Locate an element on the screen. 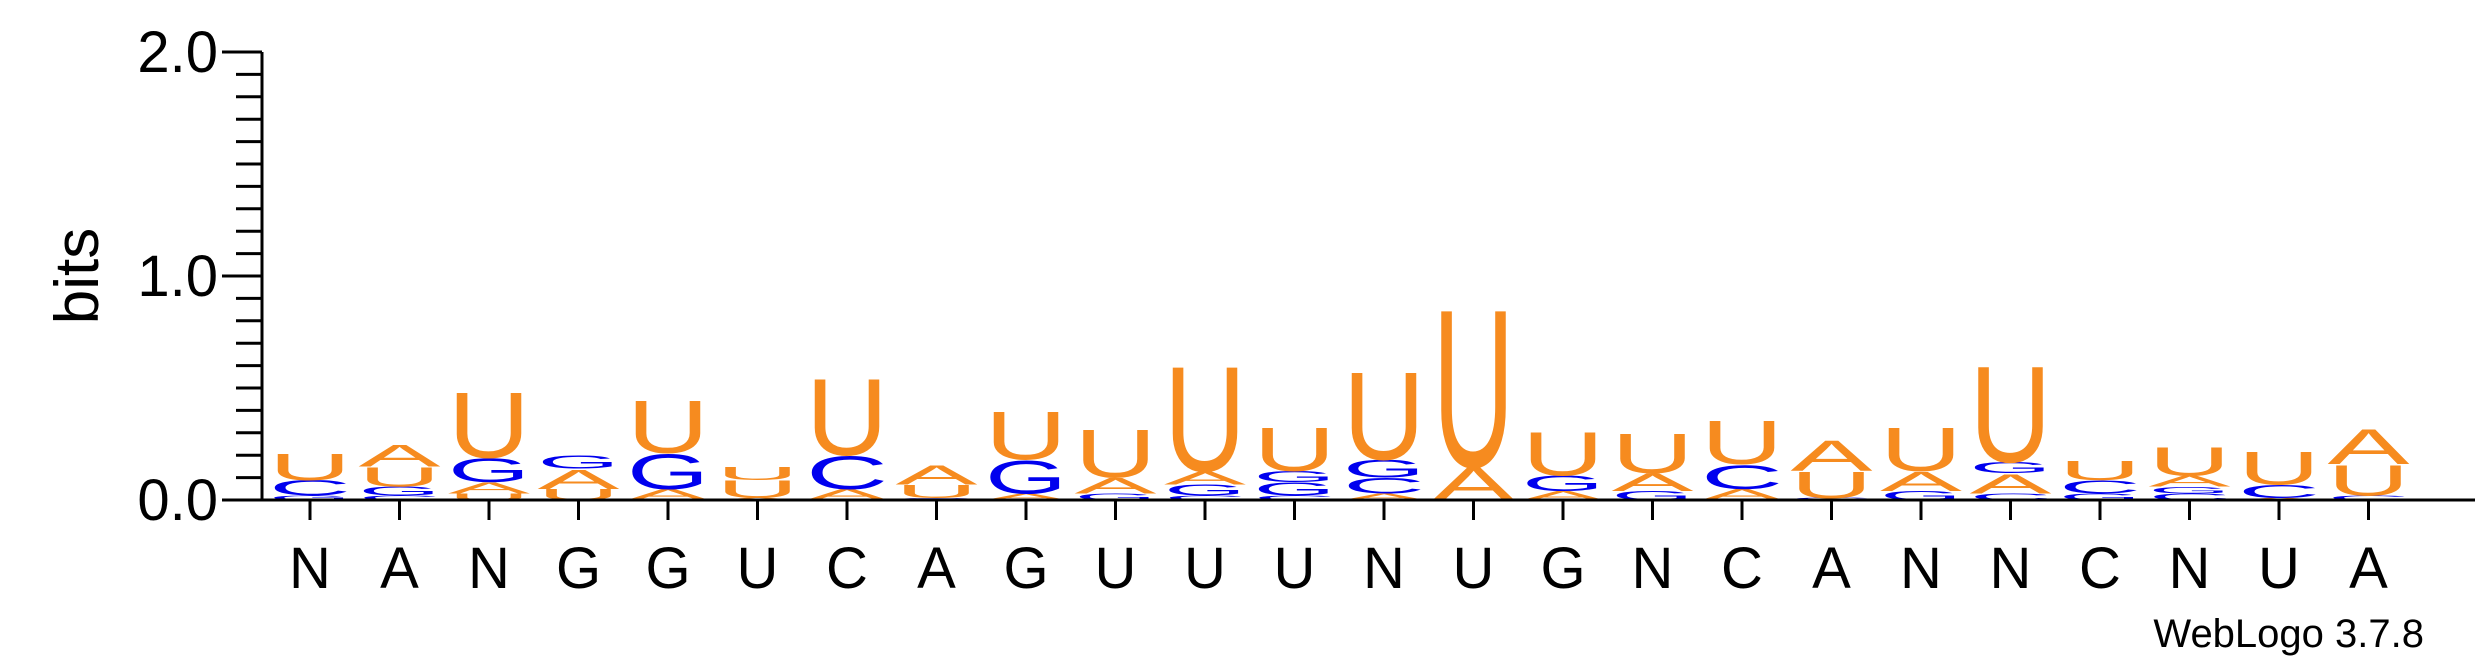  y-axis-label: bits is located at coordinates (77, 276).